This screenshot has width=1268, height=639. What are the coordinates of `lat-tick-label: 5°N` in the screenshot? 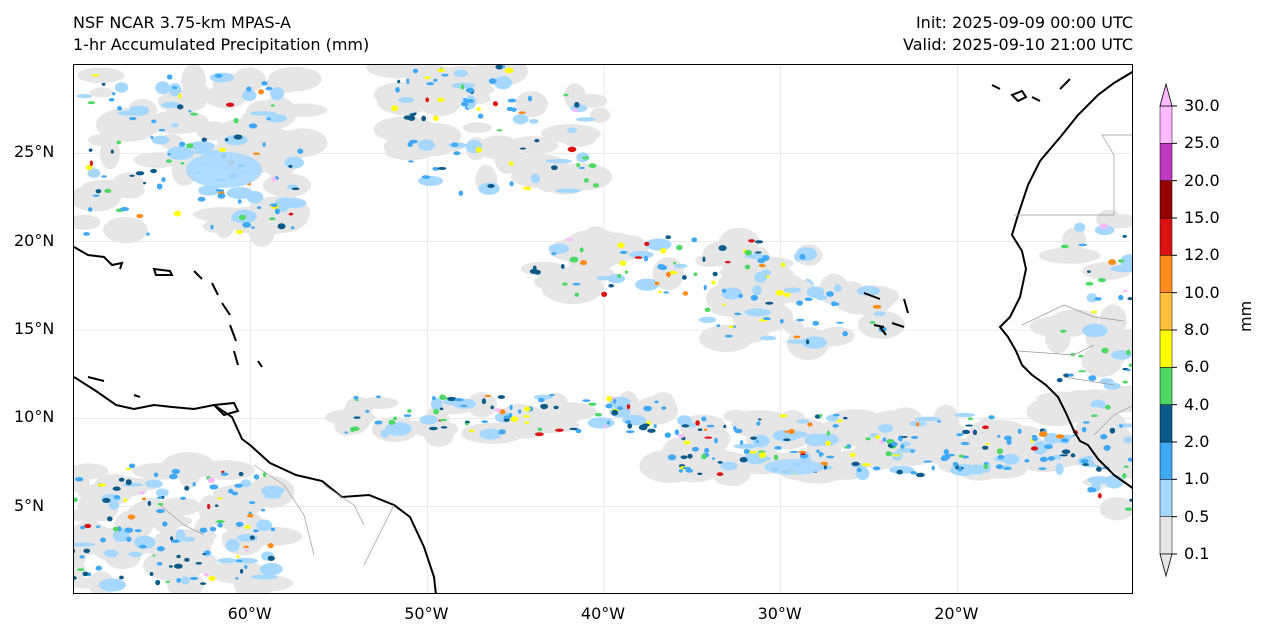 It's located at (29, 505).